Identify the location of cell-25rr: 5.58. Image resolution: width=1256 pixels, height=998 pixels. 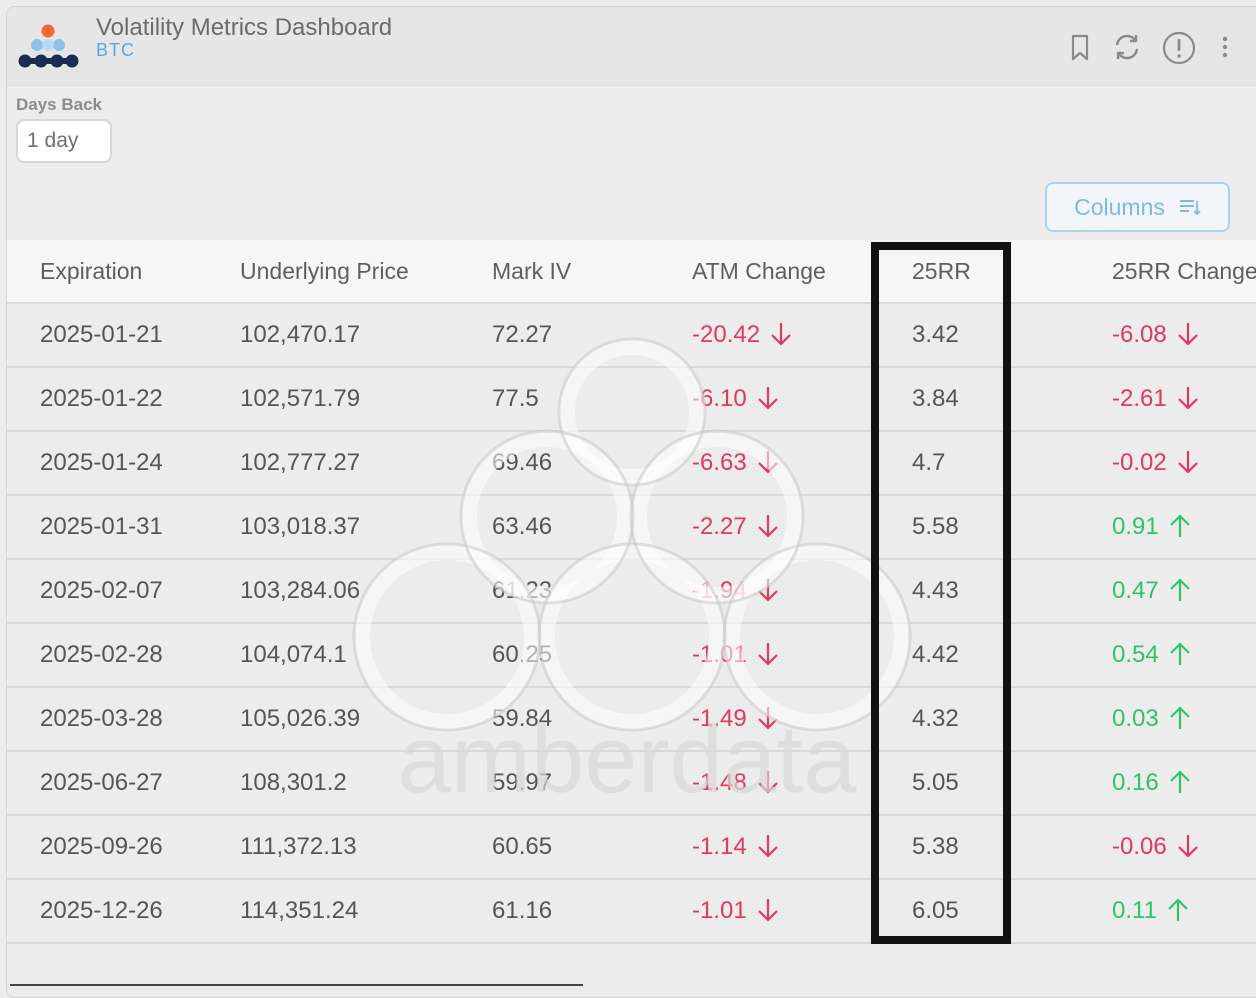
(935, 526).